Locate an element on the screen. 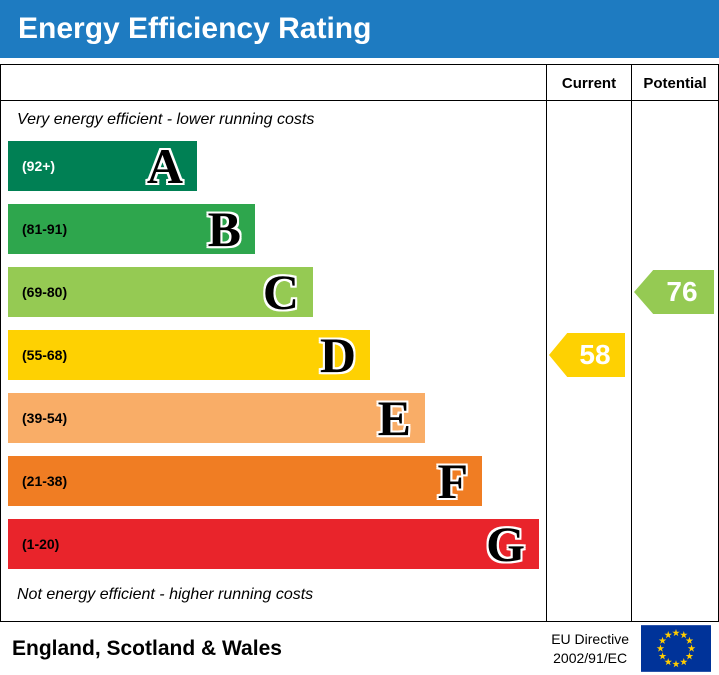 The image size is (719, 675). column-header-current: Current is located at coordinates (589, 83).